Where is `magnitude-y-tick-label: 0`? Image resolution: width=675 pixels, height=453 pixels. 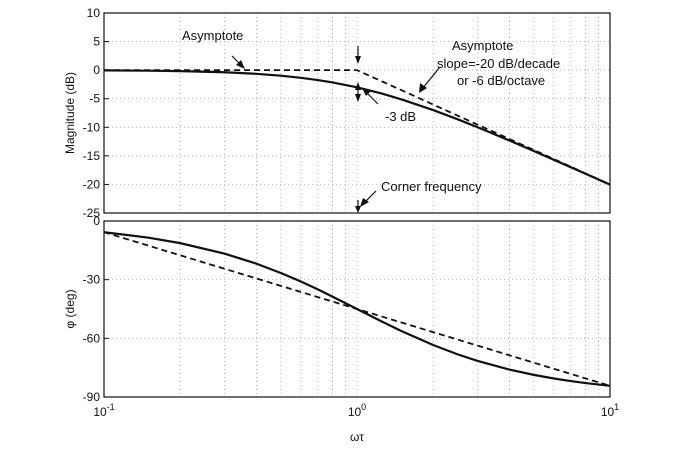
magnitude-y-tick-label: 0 is located at coordinates (96, 70).